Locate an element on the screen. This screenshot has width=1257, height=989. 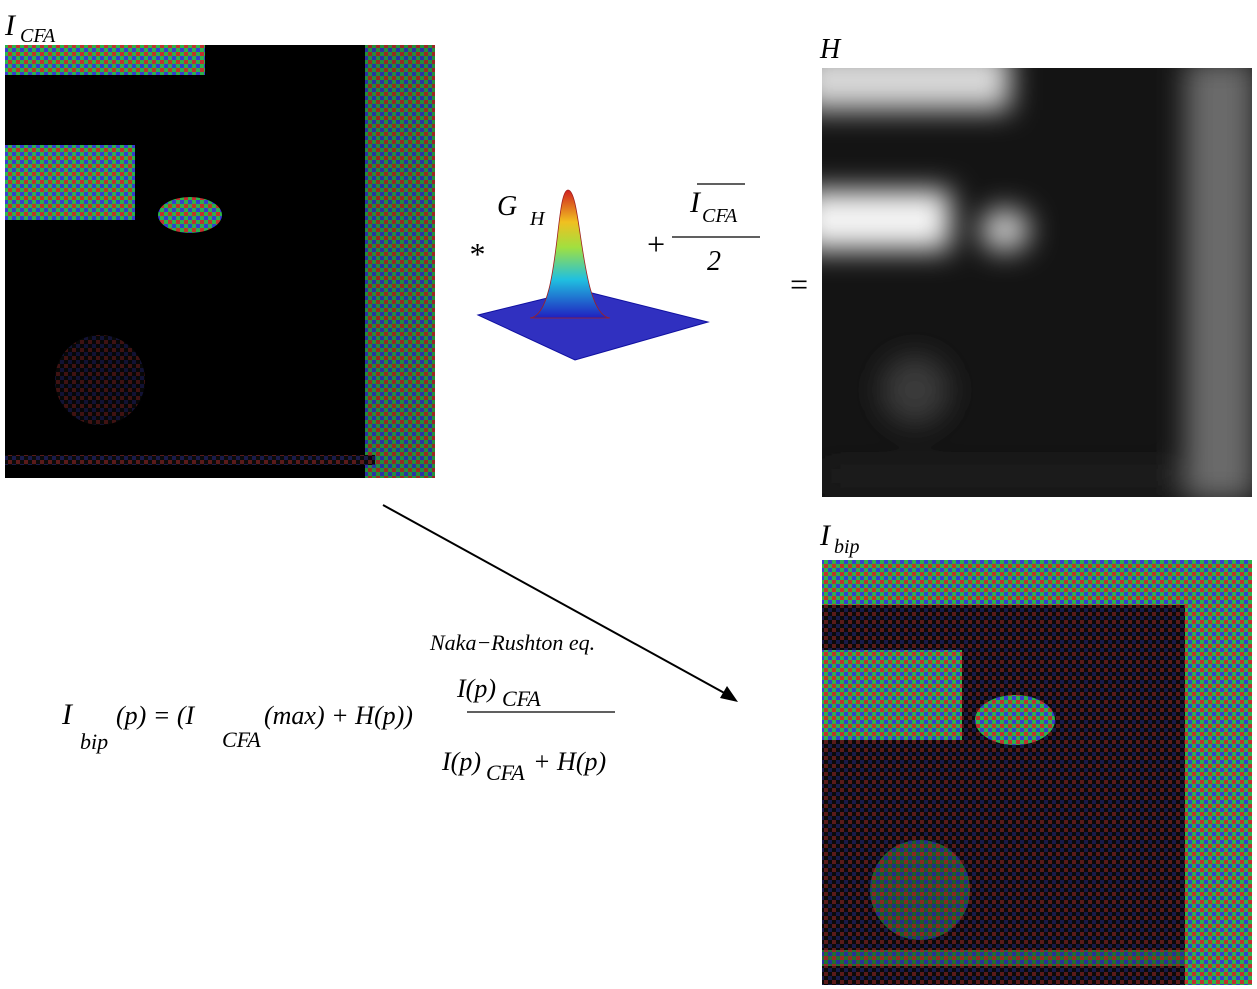
operator: * is located at coordinates (476, 254).